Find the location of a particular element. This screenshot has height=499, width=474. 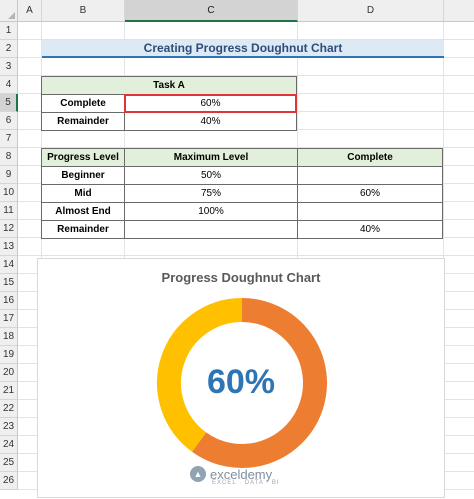

row-header: 15 is located at coordinates (9, 283).